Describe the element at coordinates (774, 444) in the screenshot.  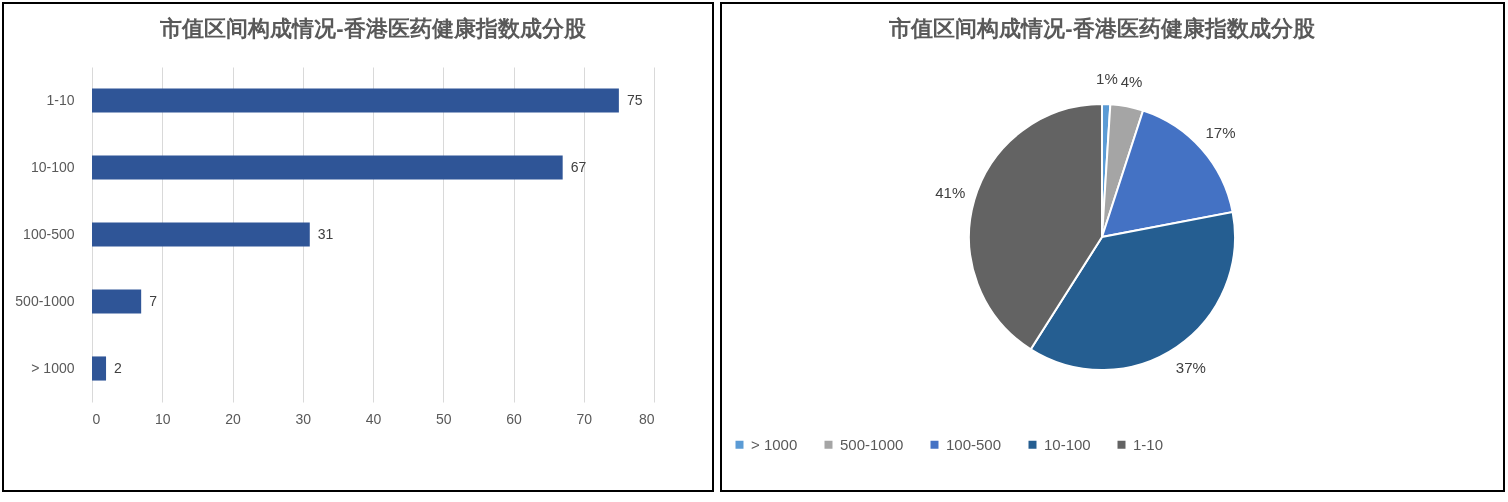
I see `legend-label: > 1000` at that location.